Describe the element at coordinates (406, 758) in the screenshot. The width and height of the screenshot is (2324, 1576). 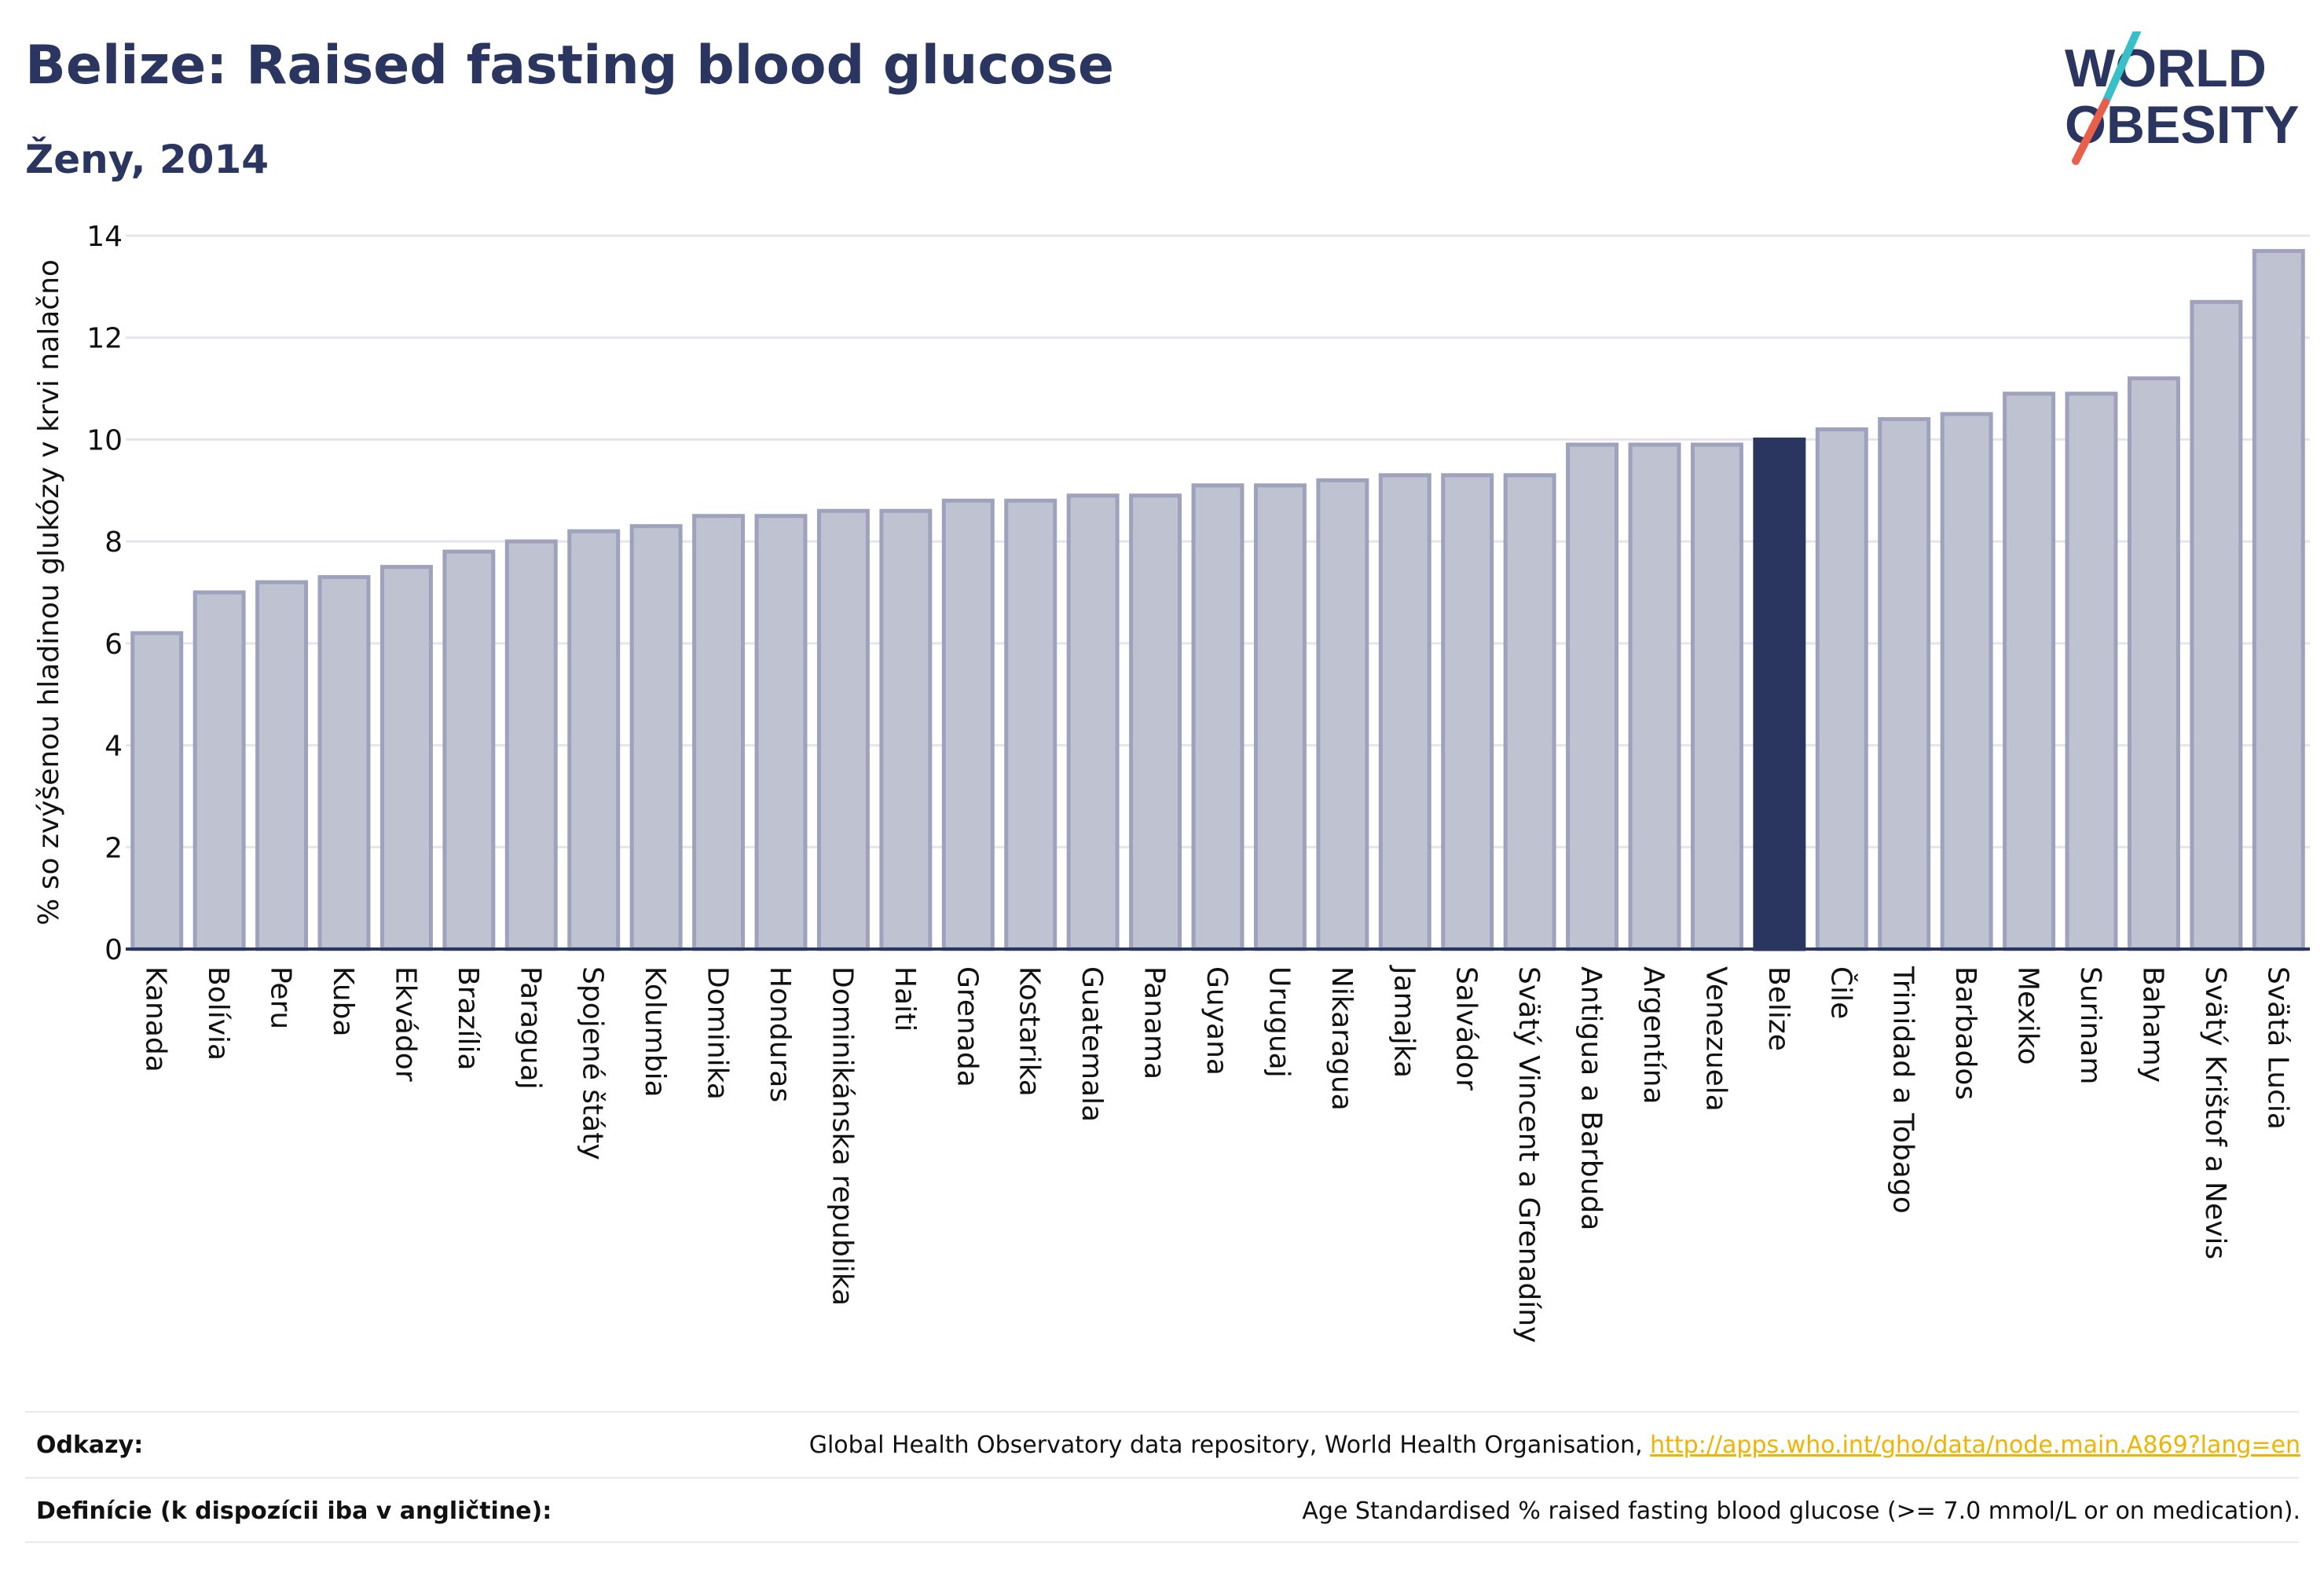
I see `bar-ekvádor` at that location.